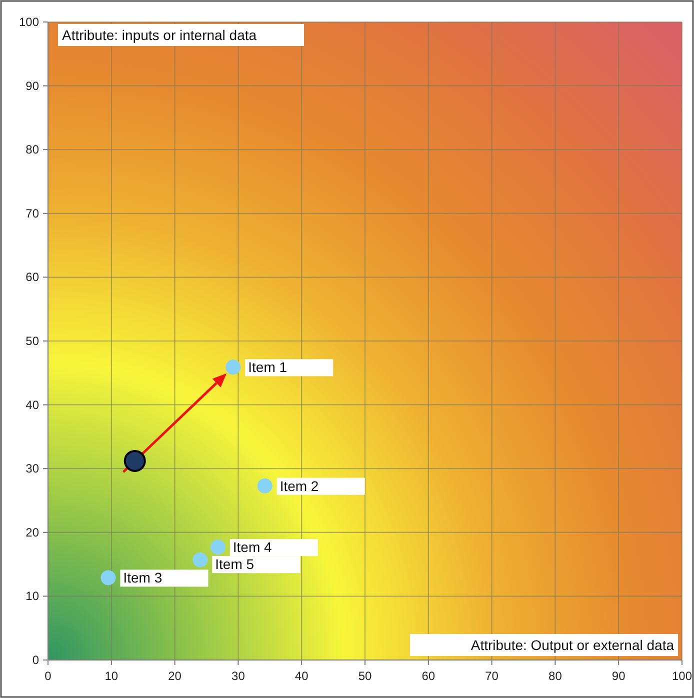  What do you see at coordinates (48, 676) in the screenshot?
I see `x-tick-label: 0` at bounding box center [48, 676].